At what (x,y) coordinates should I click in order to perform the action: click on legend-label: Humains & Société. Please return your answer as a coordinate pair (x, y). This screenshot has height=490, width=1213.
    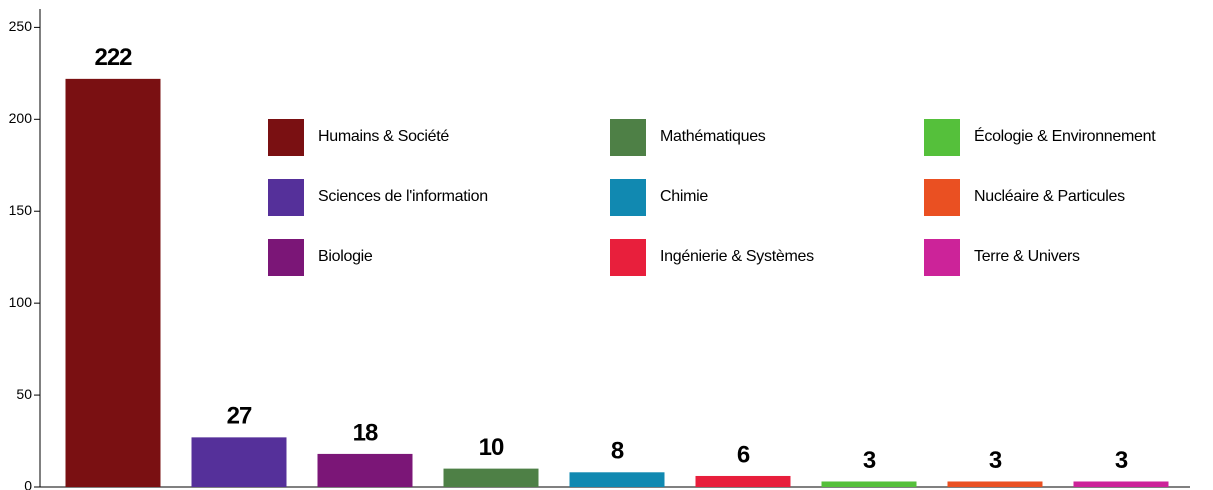
    Looking at the image, I should click on (383, 136).